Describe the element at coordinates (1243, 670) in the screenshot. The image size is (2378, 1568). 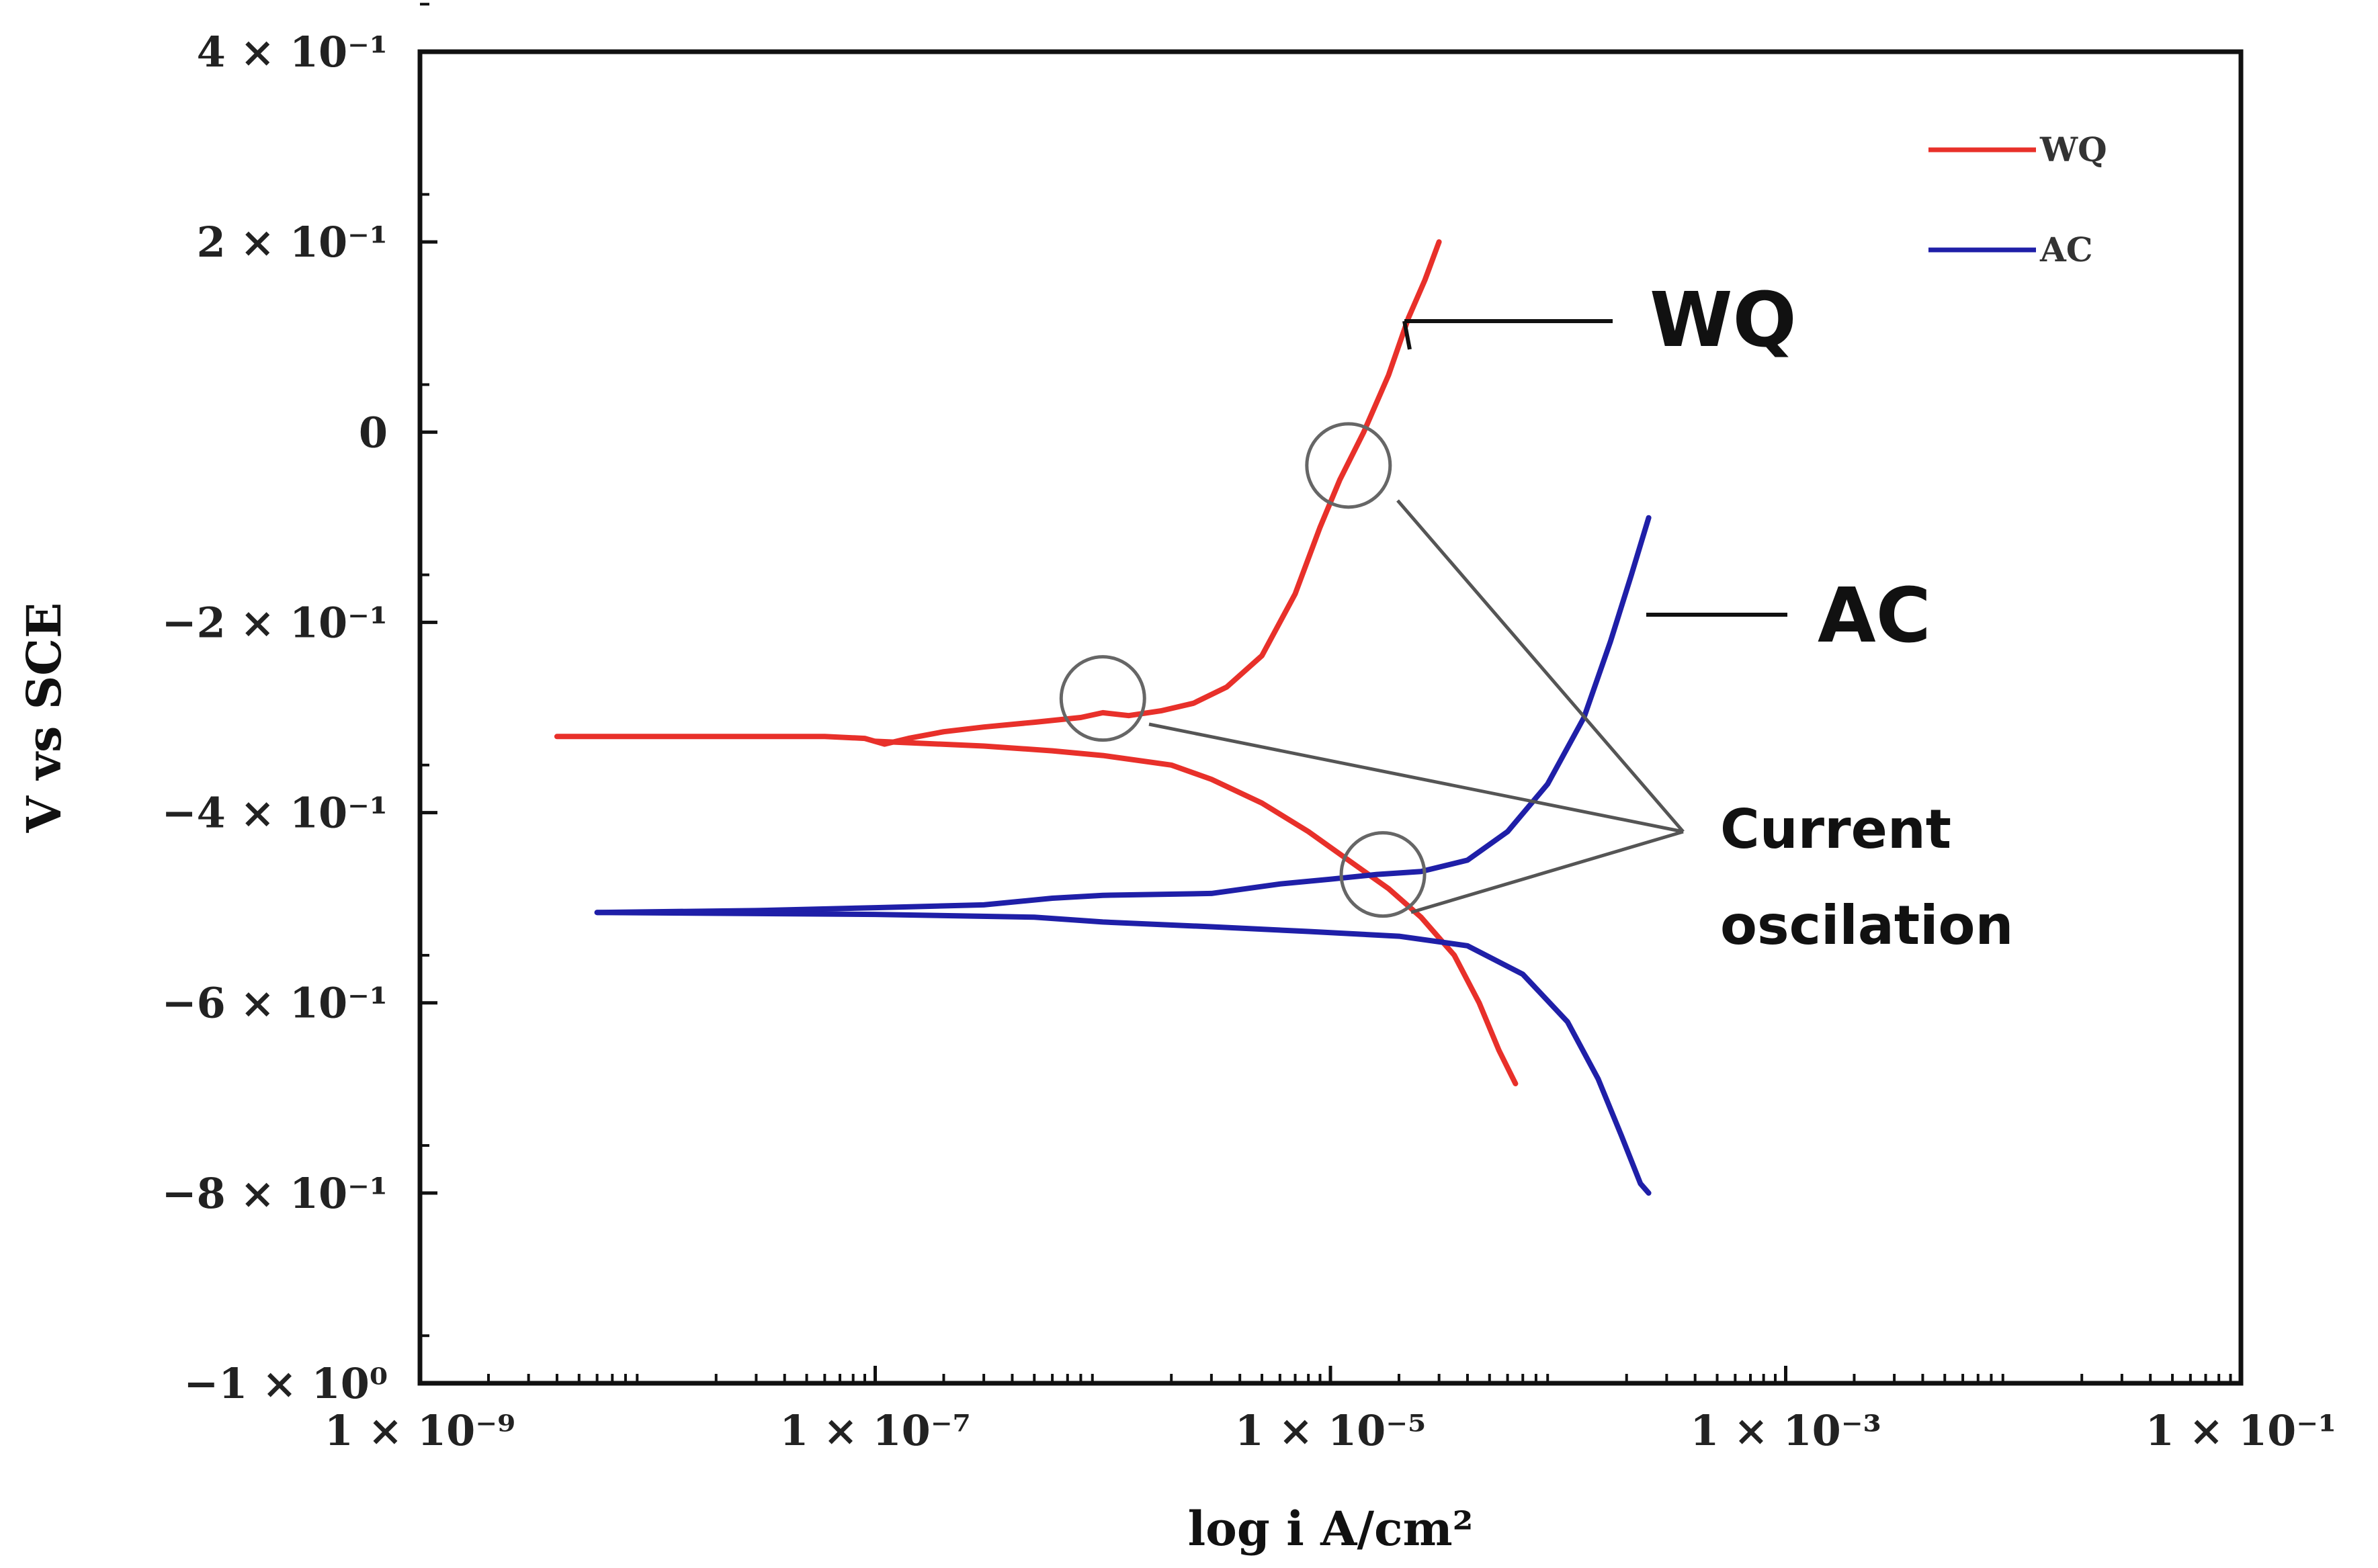
I see `oscillation-circles` at that location.